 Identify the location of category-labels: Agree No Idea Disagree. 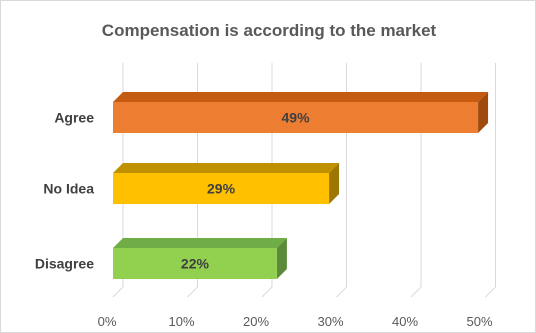
(64, 191).